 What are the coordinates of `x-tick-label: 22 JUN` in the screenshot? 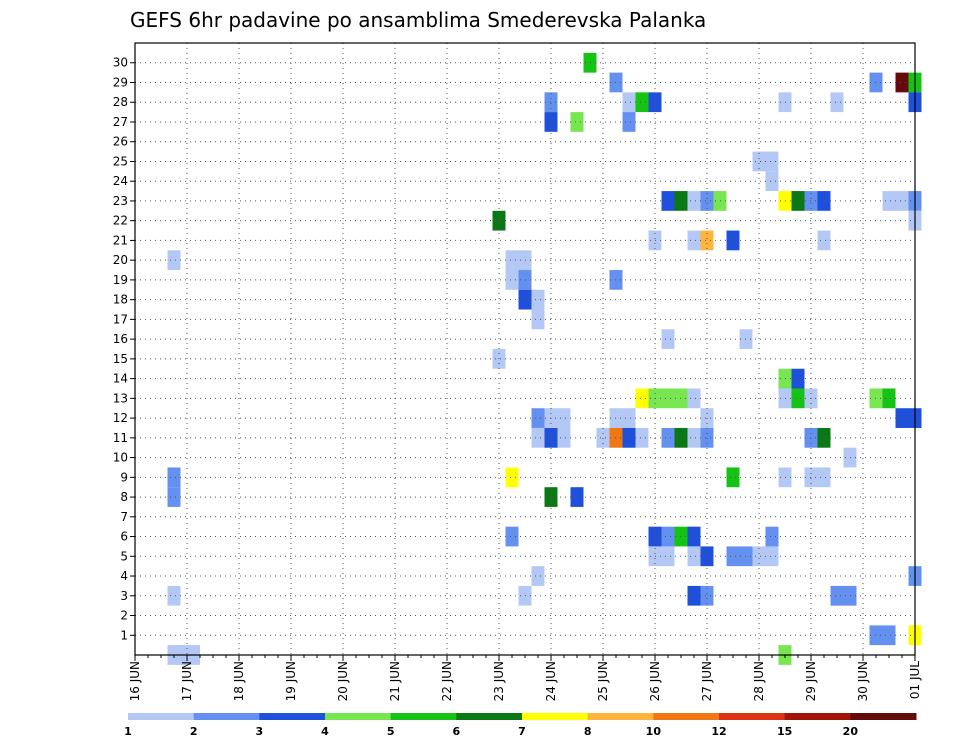 It's located at (447, 681).